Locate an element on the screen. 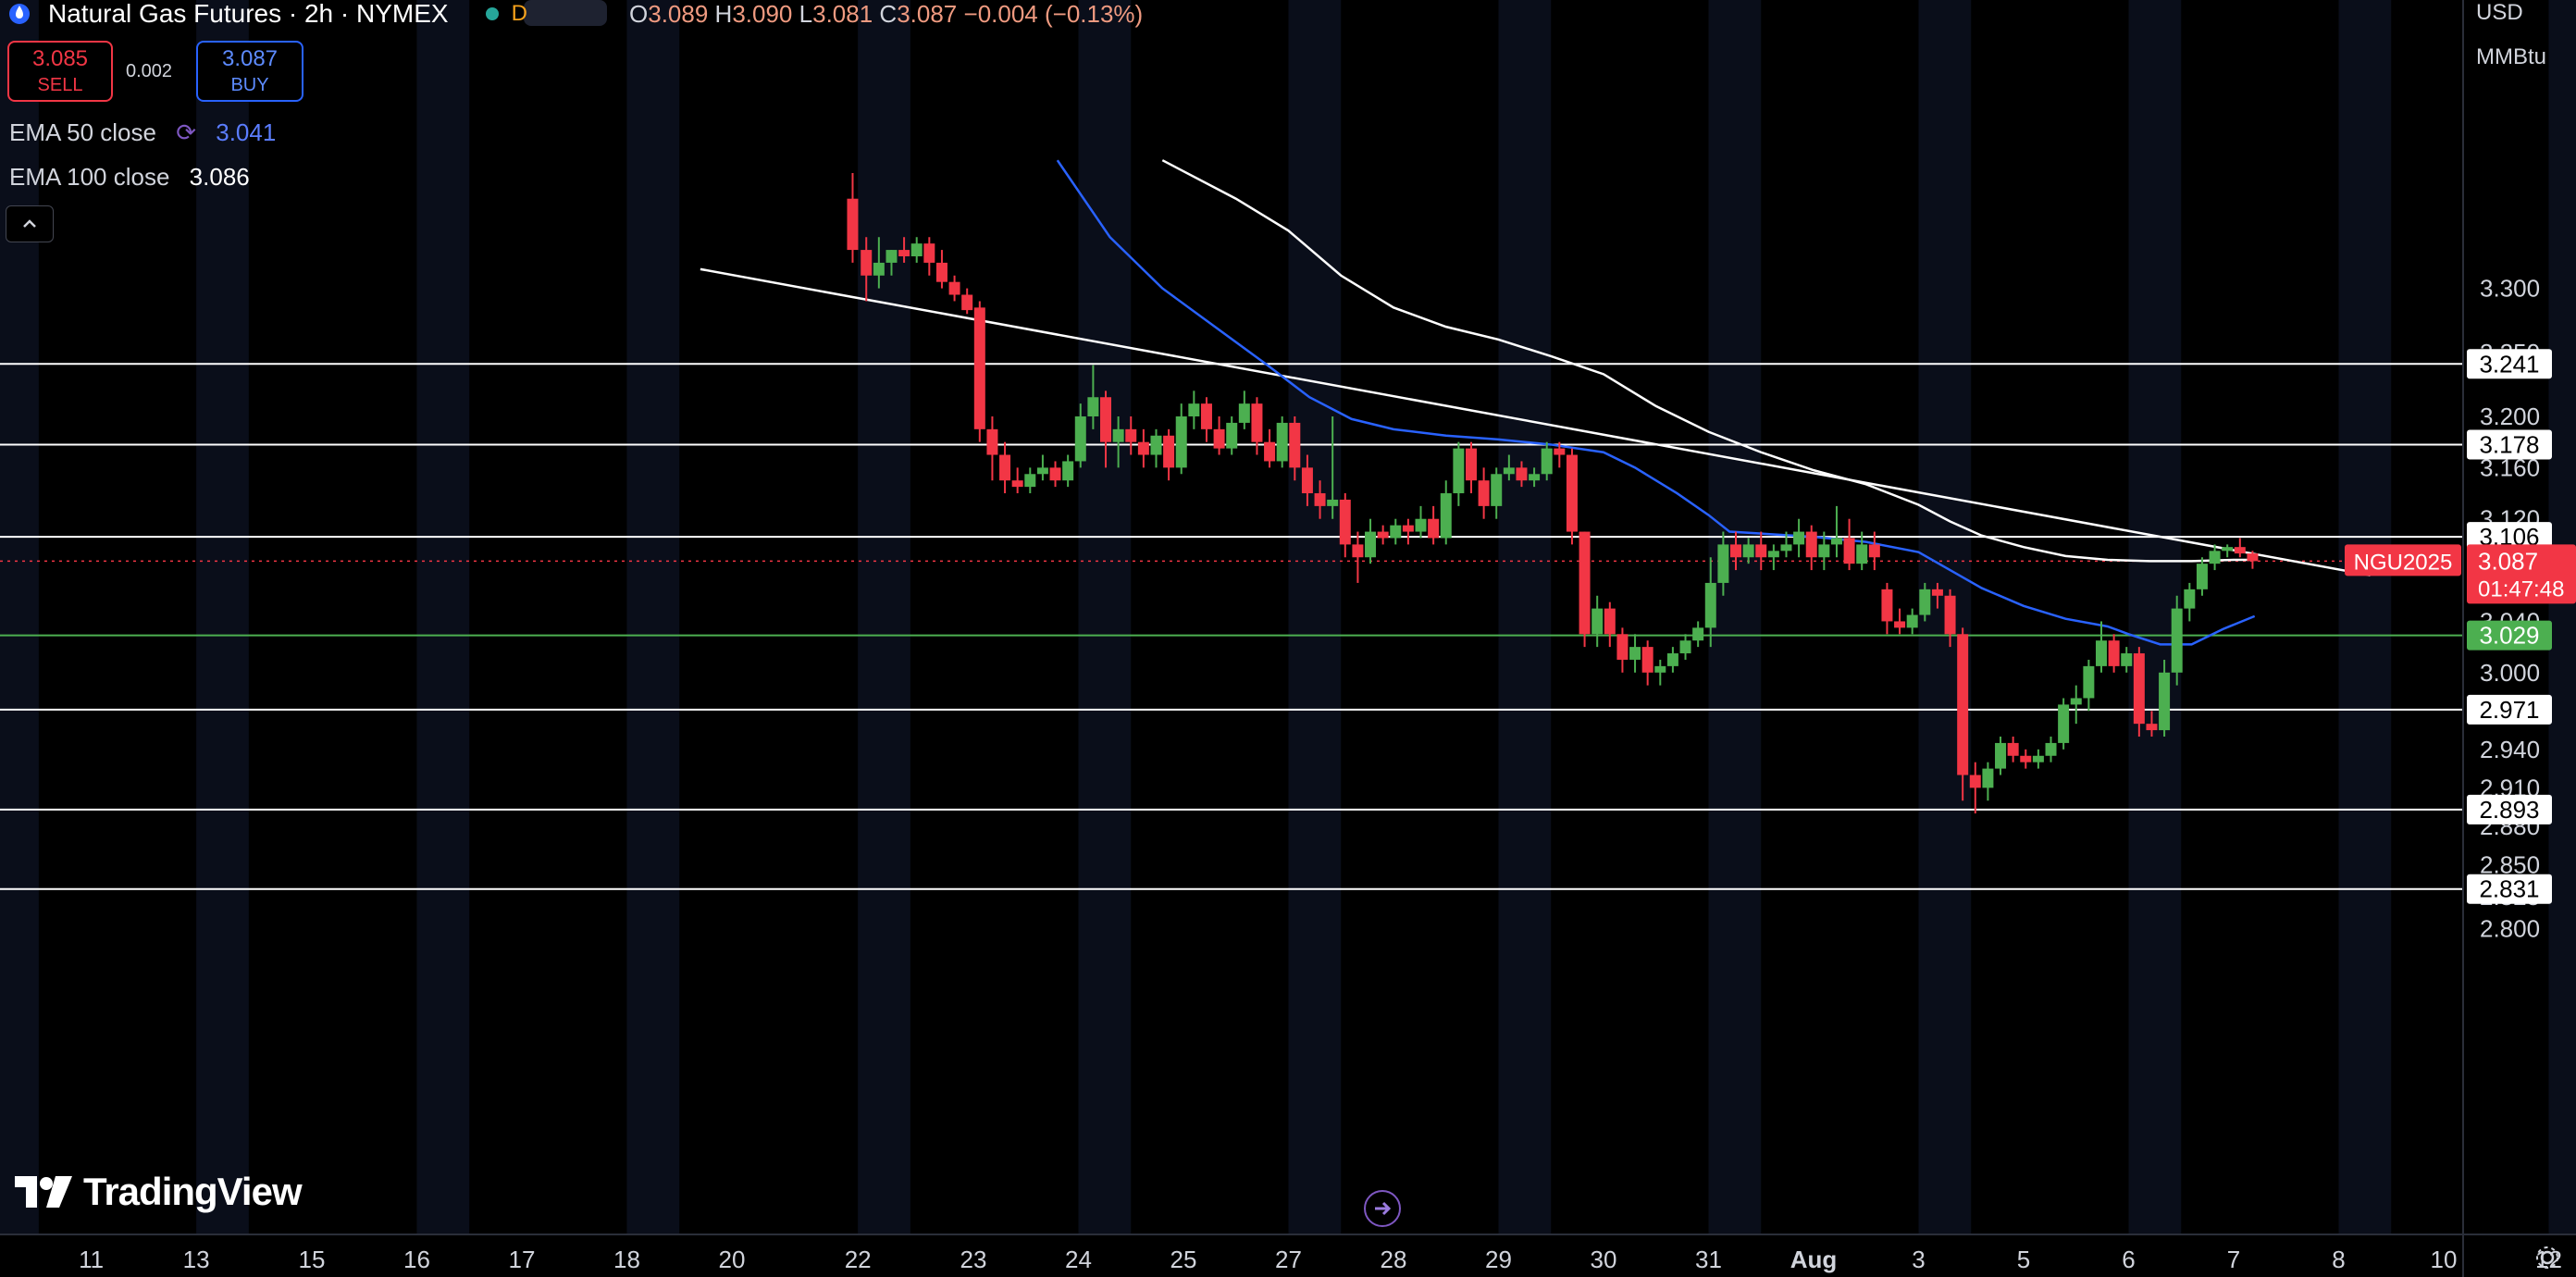  currency-selector: USD is located at coordinates (2500, 13).